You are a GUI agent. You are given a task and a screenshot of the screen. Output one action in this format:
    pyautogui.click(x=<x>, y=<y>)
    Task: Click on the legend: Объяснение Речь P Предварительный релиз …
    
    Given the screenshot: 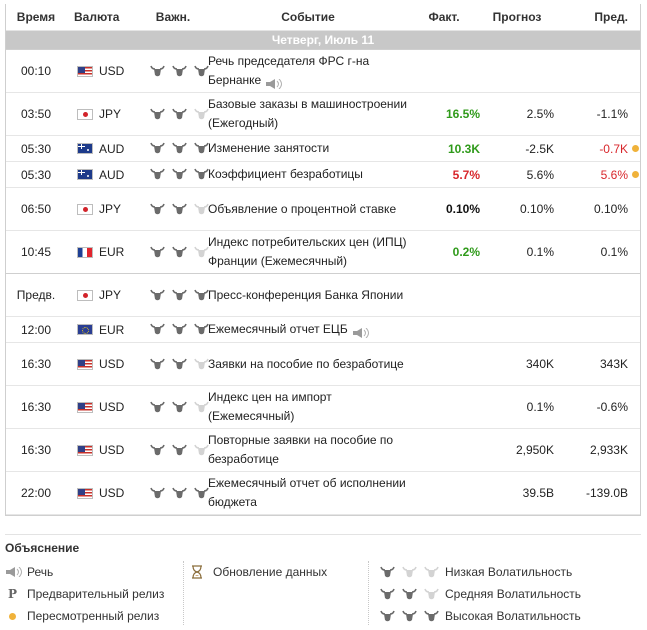 What is the action you would take?
    pyautogui.click(x=323, y=582)
    